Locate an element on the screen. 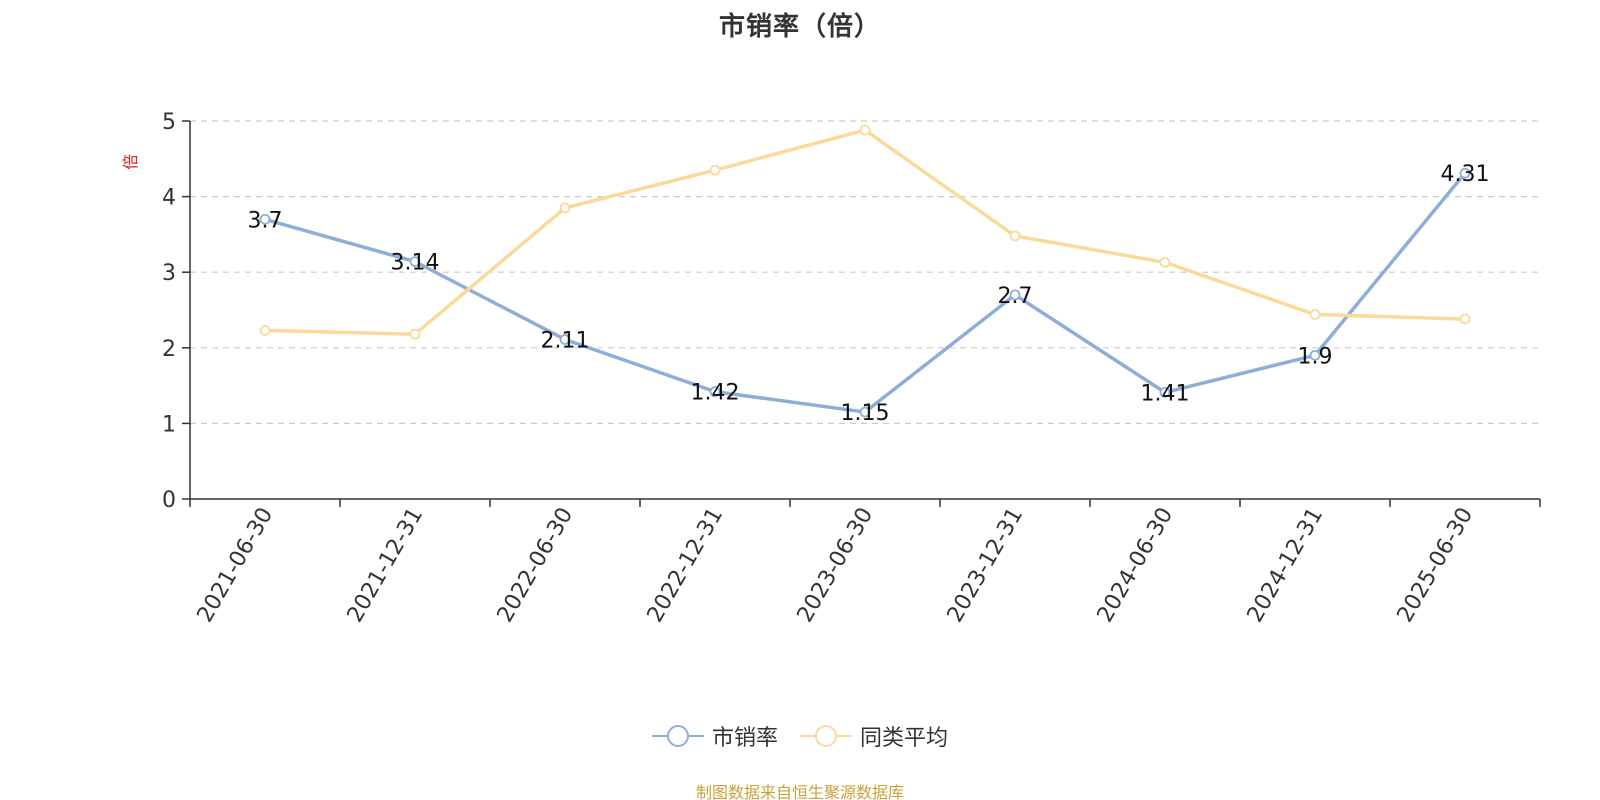 Image resolution: width=1600 pixels, height=800 pixels. series-1-data-label-3: 1.42 is located at coordinates (715, 393).